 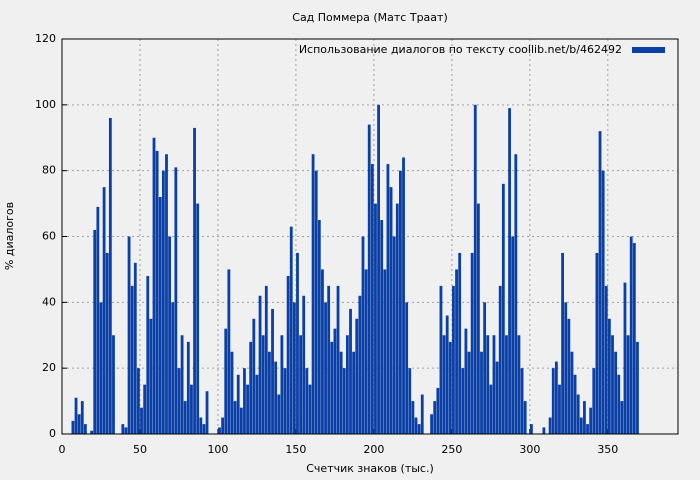 What do you see at coordinates (607, 449) in the screenshot?
I see `x-tick-label: 350` at bounding box center [607, 449].